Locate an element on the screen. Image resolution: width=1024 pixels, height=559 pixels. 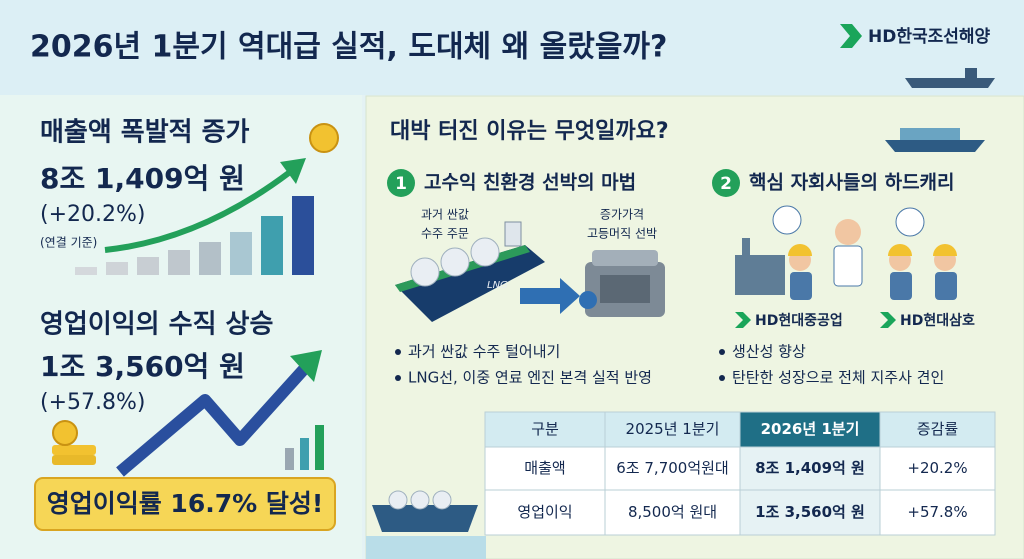
reason-number: 2 is located at coordinates (726, 184).